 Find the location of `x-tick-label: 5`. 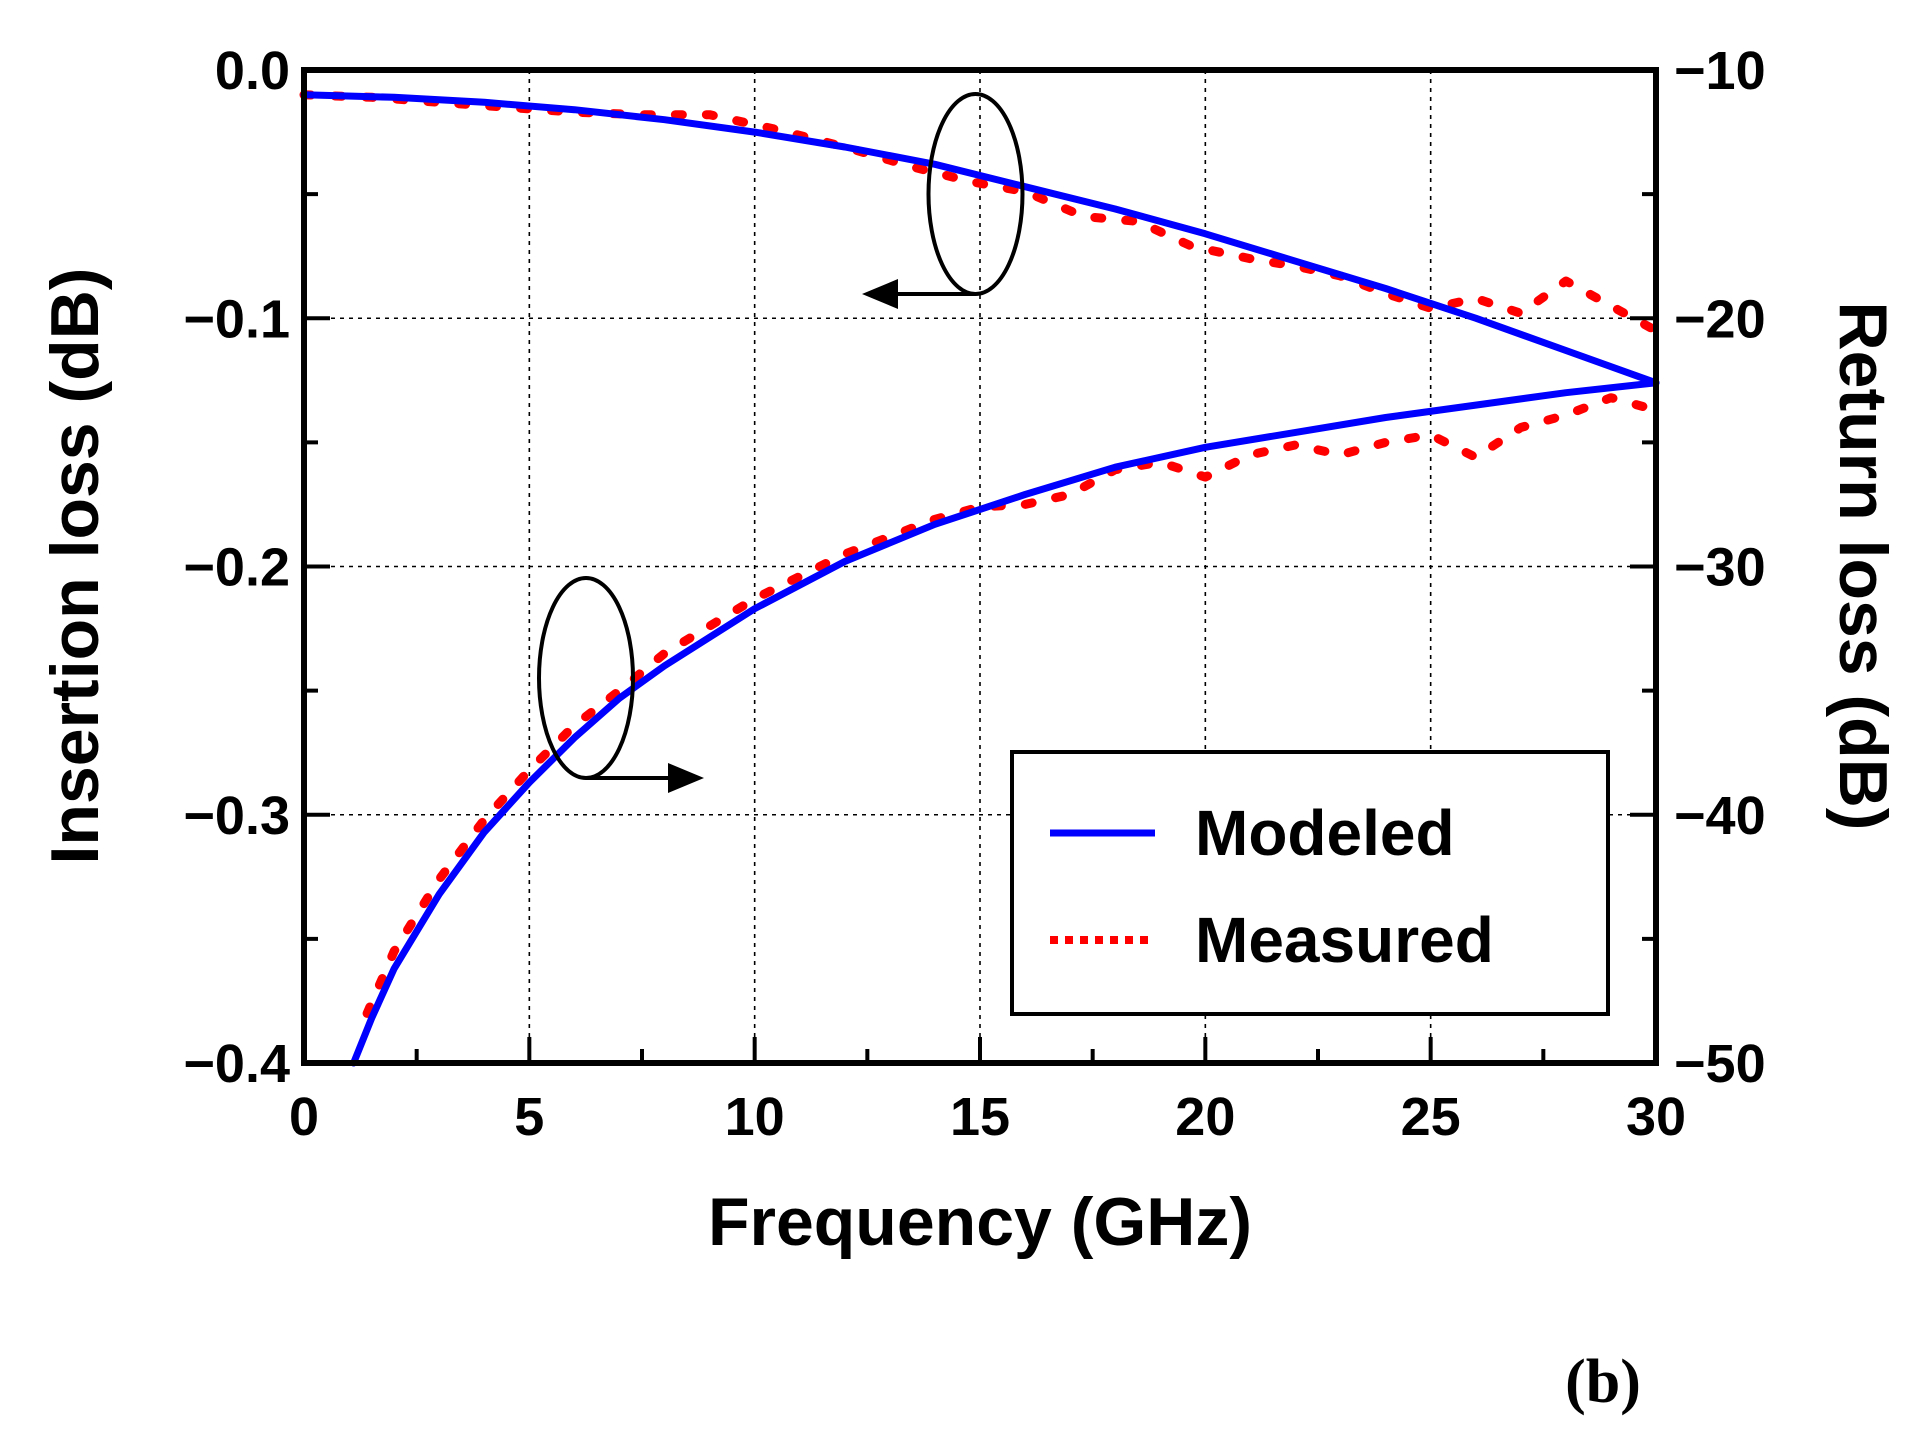

x-tick-label: 5 is located at coordinates (529, 1117).